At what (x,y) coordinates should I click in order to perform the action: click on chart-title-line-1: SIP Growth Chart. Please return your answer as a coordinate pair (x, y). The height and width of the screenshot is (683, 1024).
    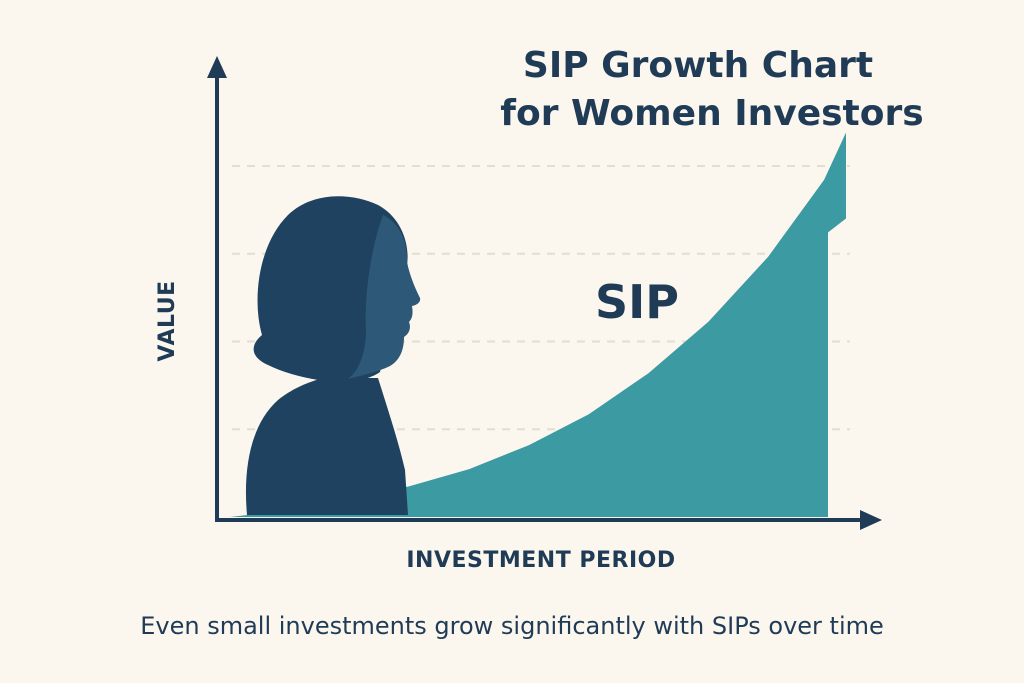
    Looking at the image, I should click on (698, 65).